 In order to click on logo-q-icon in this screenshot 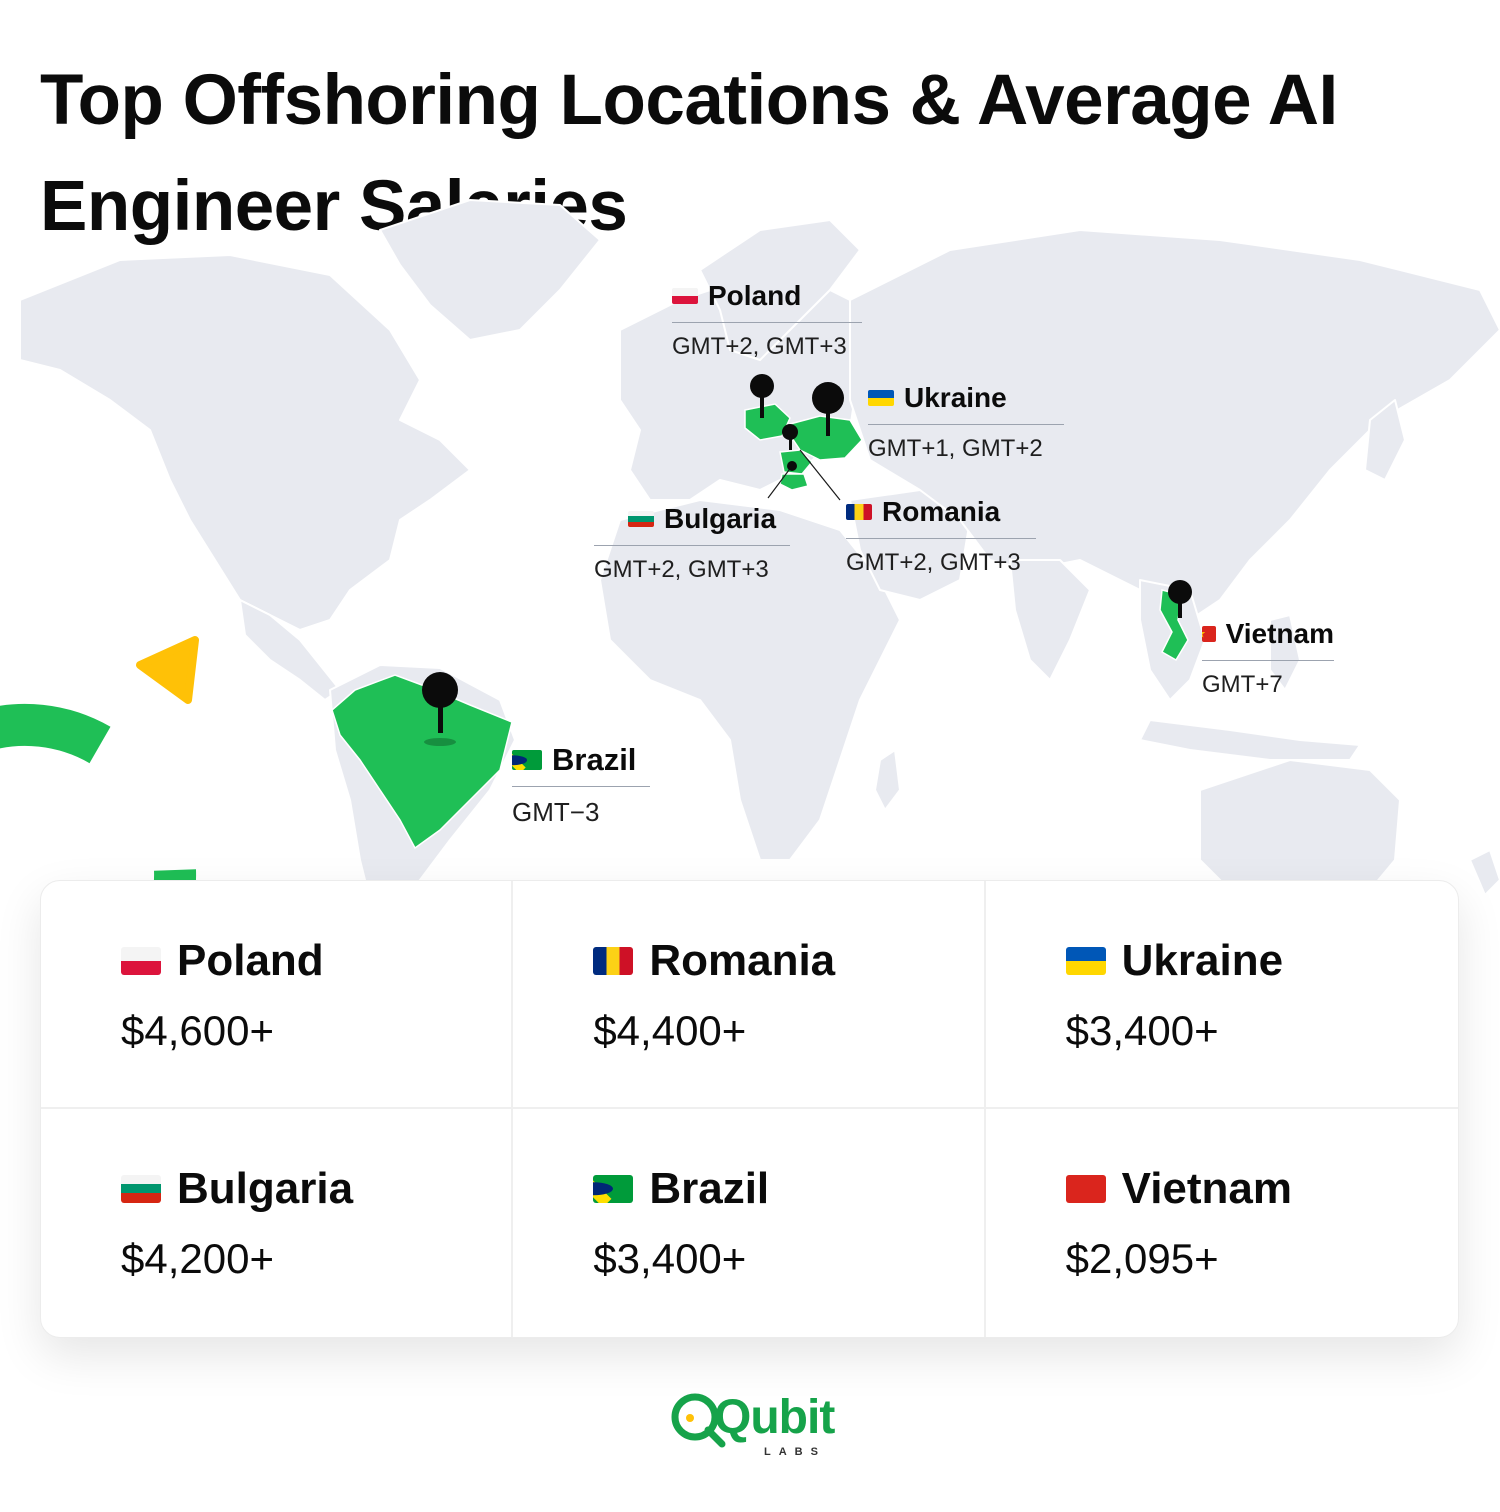, I will do `click(698, 1420)`.